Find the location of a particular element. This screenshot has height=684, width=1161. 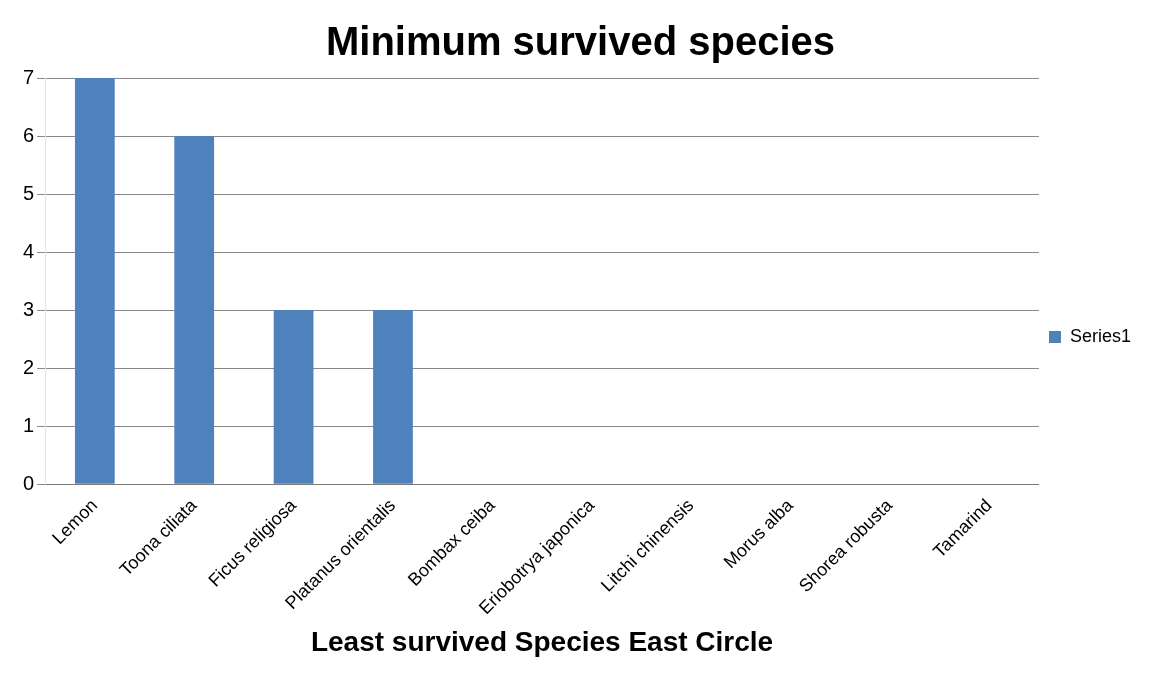

y-tick-label: 4 is located at coordinates (29, 250).